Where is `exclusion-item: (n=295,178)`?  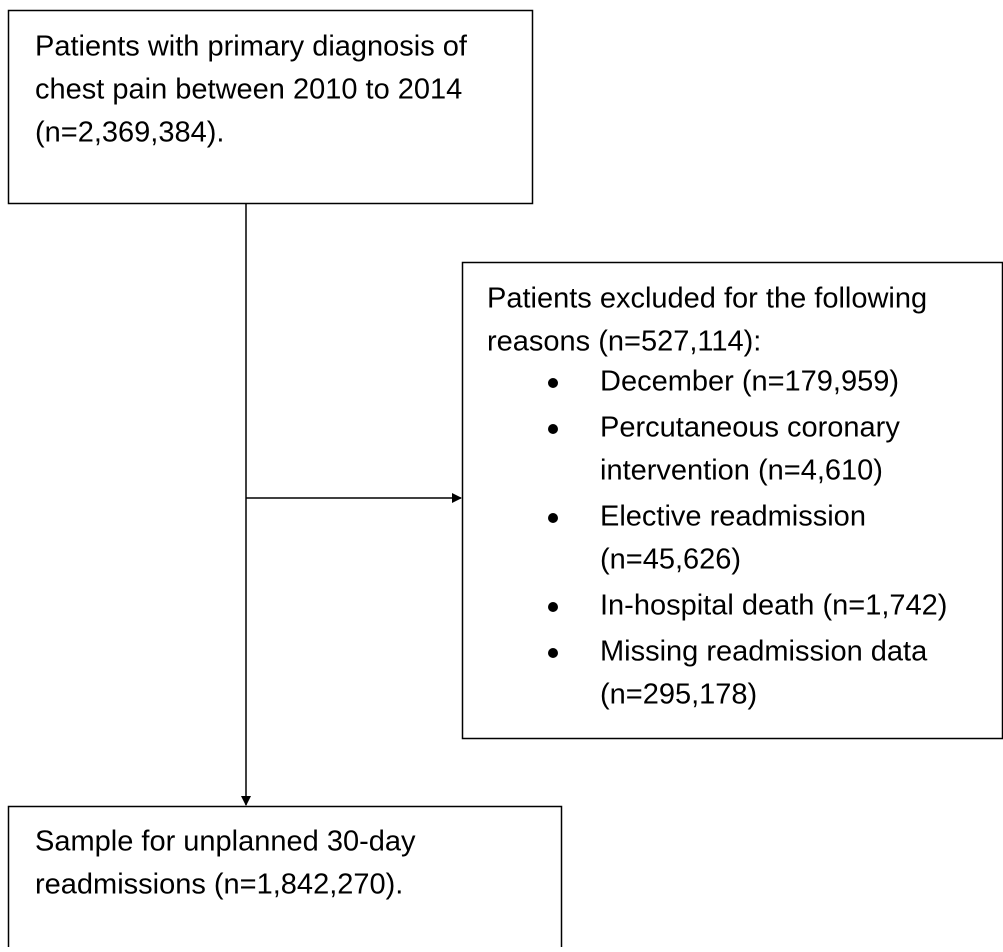
exclusion-item: (n=295,178) is located at coordinates (678, 695).